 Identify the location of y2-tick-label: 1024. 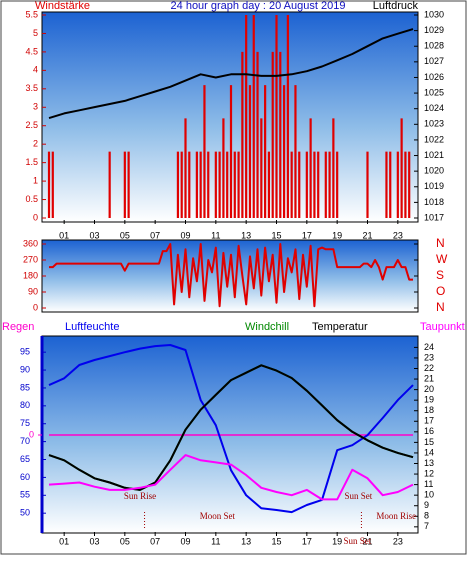
(434, 108).